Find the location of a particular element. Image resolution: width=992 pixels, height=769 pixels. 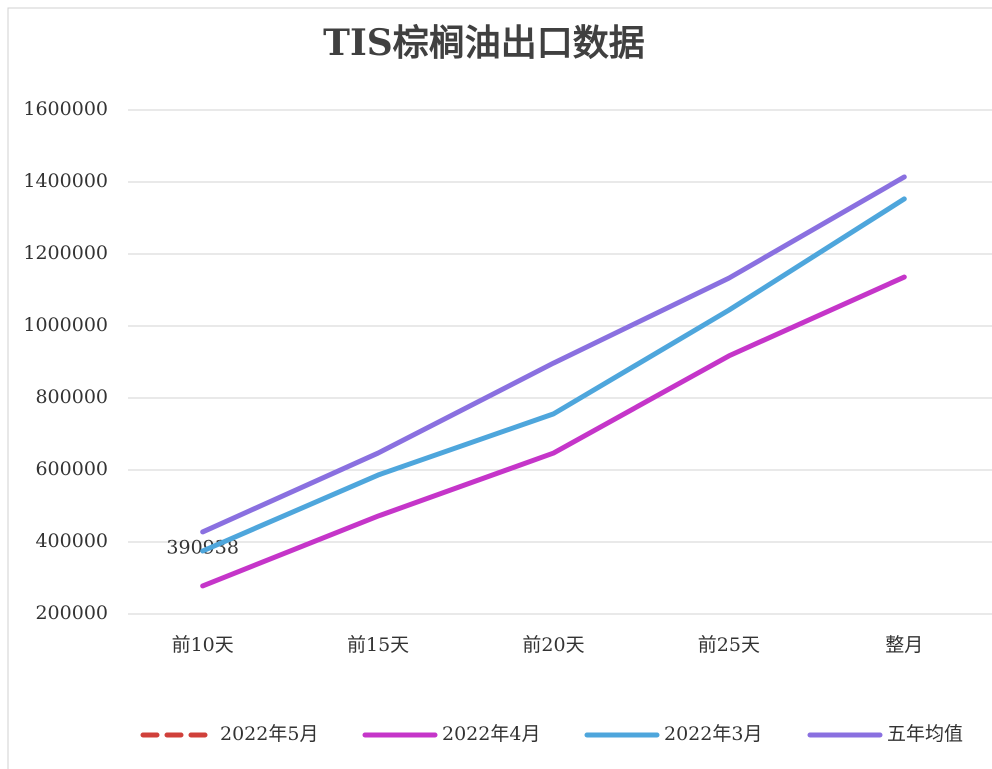

y-tick-label: 1200000 is located at coordinates (65, 253).